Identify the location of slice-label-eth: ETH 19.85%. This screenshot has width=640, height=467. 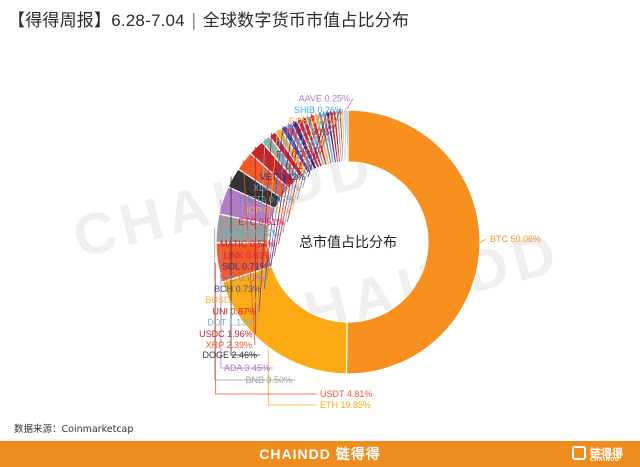
(345, 405).